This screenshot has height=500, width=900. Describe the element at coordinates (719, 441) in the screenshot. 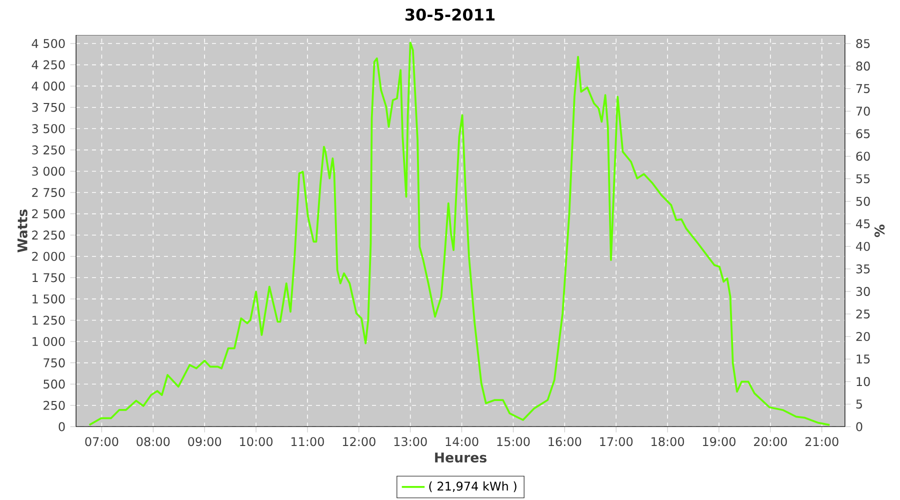

I see `x-tick-label: 19:00` at that location.